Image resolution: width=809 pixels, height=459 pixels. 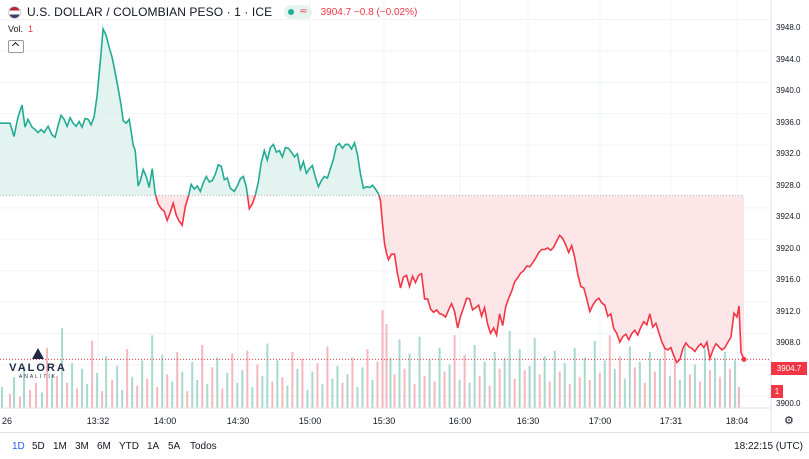 What do you see at coordinates (150, 12) in the screenshot?
I see `symbol-title: U.S. DOLLAR / COLOMBIAN PESO · 1 · ICE` at bounding box center [150, 12].